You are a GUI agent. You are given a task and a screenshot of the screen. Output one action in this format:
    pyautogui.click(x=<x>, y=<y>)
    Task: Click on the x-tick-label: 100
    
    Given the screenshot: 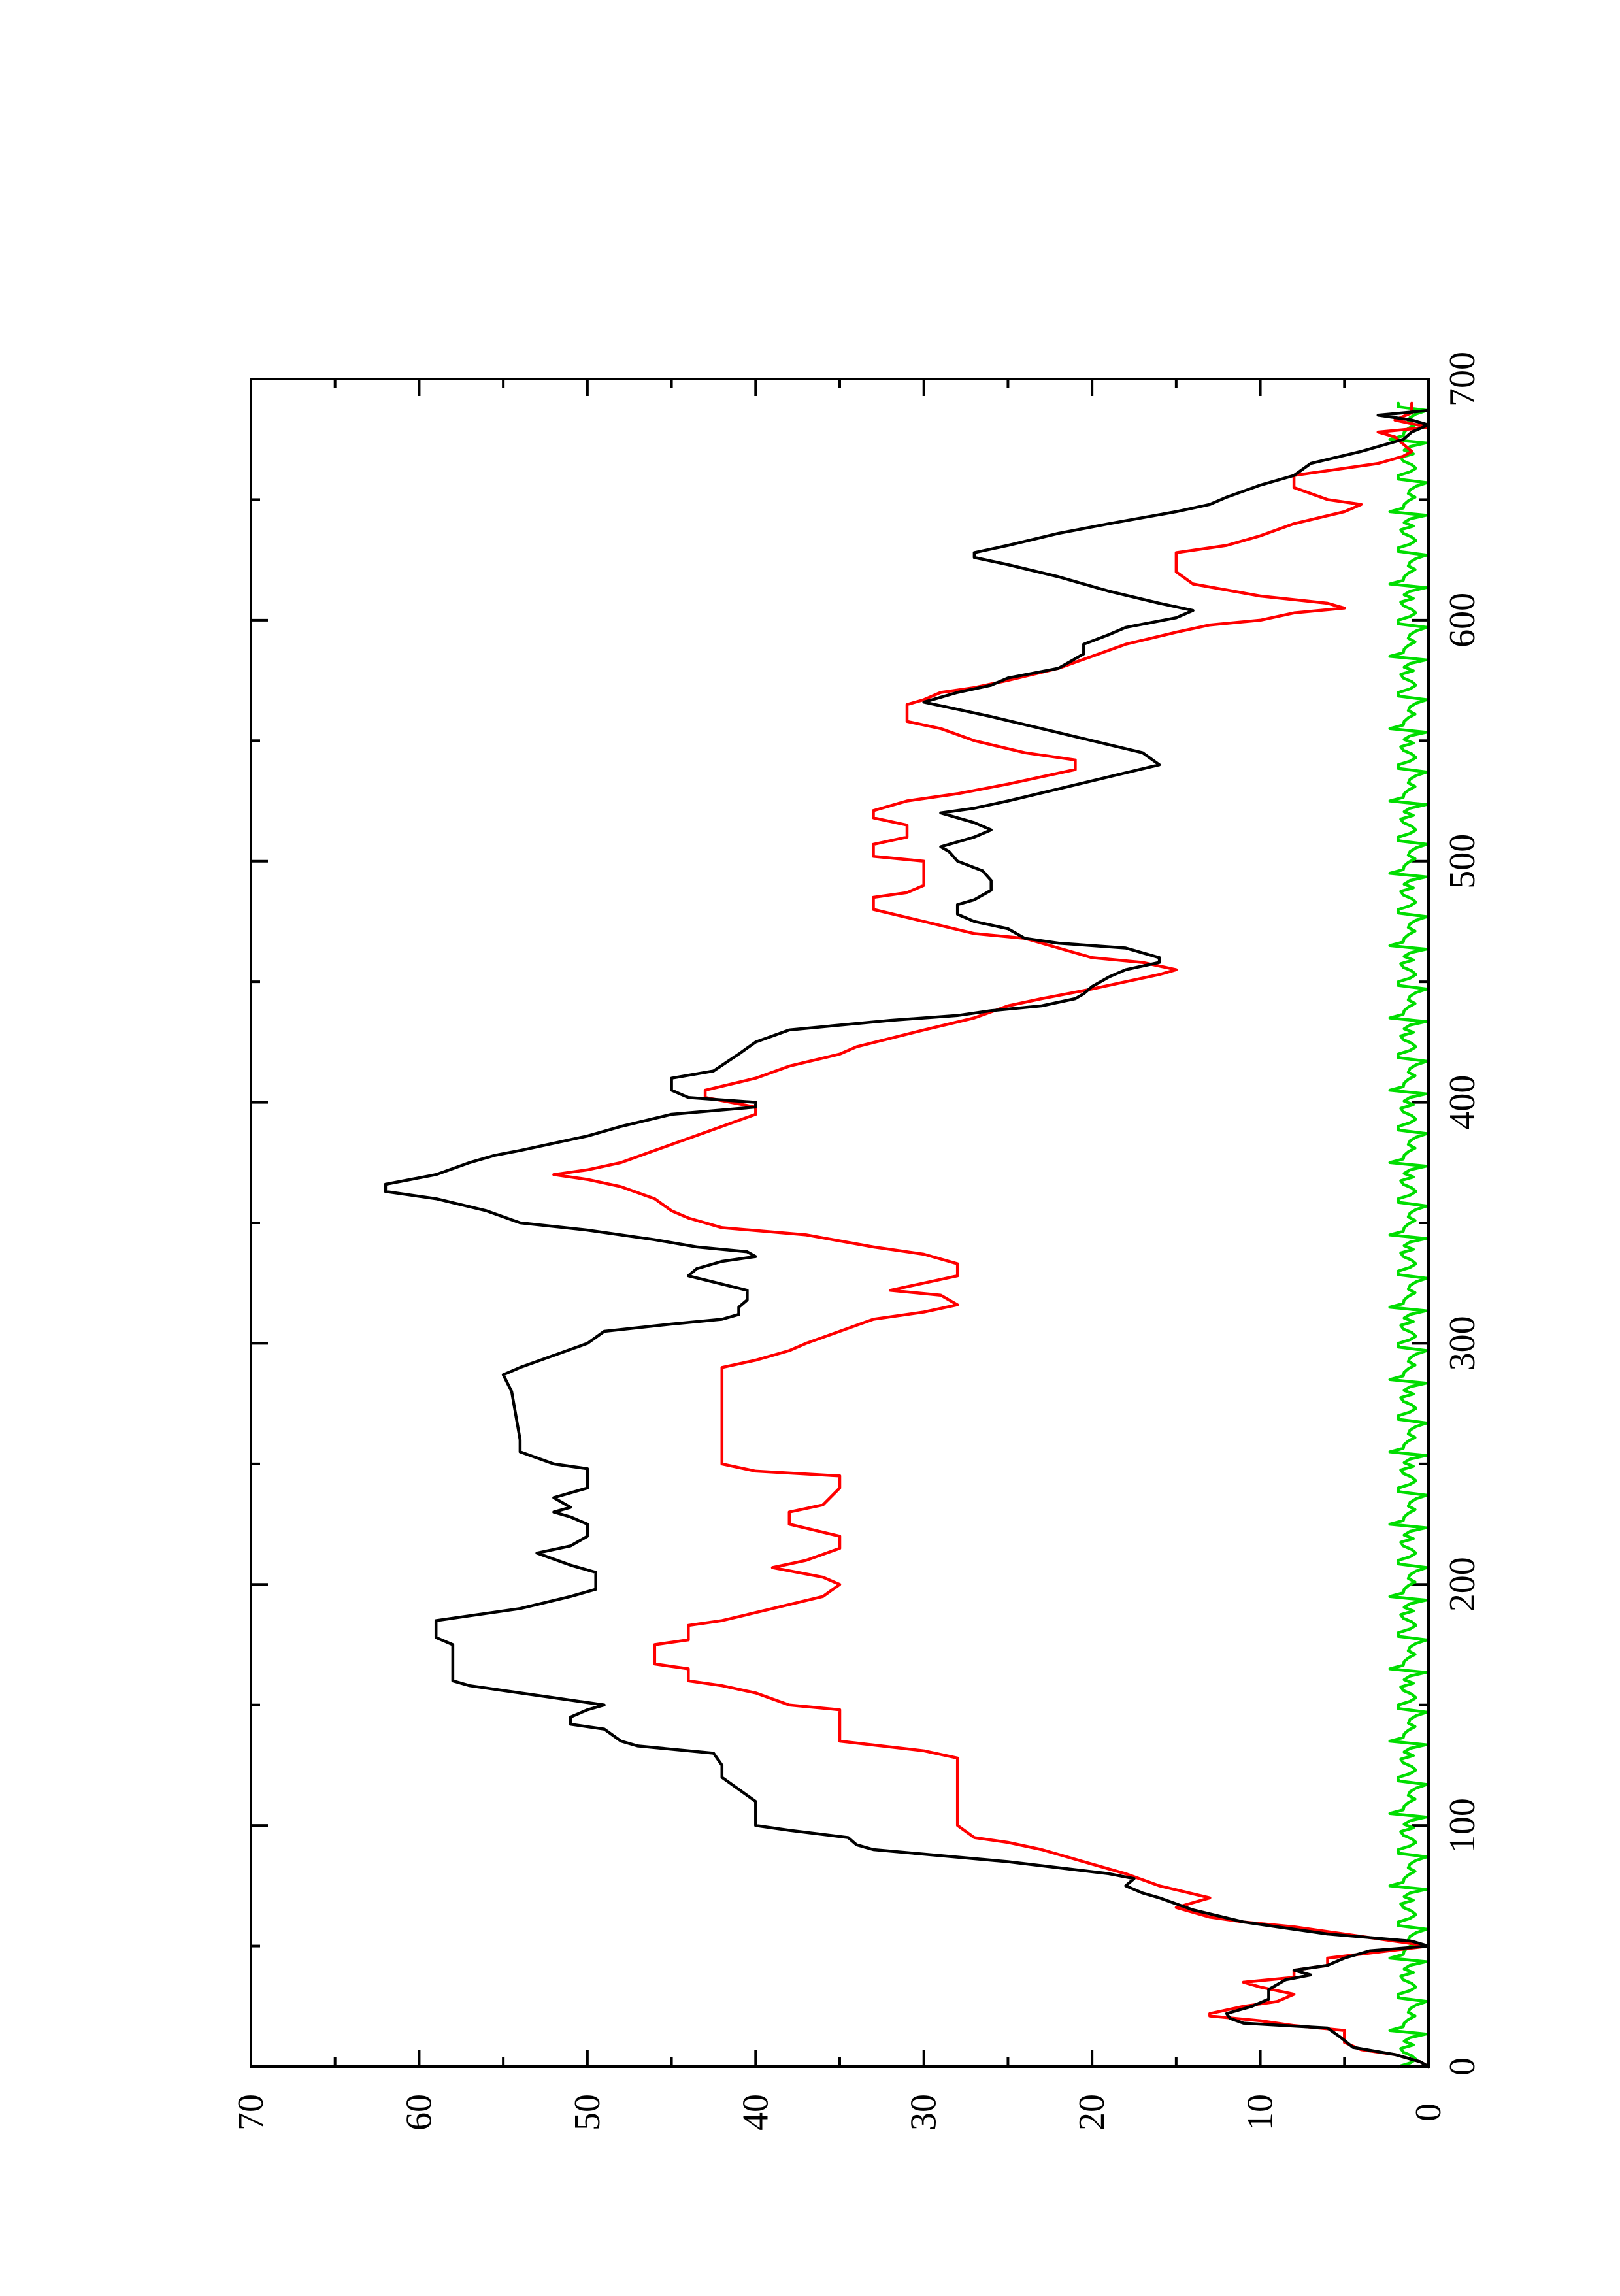 What is the action you would take?
    pyautogui.click(x=1462, y=1825)
    